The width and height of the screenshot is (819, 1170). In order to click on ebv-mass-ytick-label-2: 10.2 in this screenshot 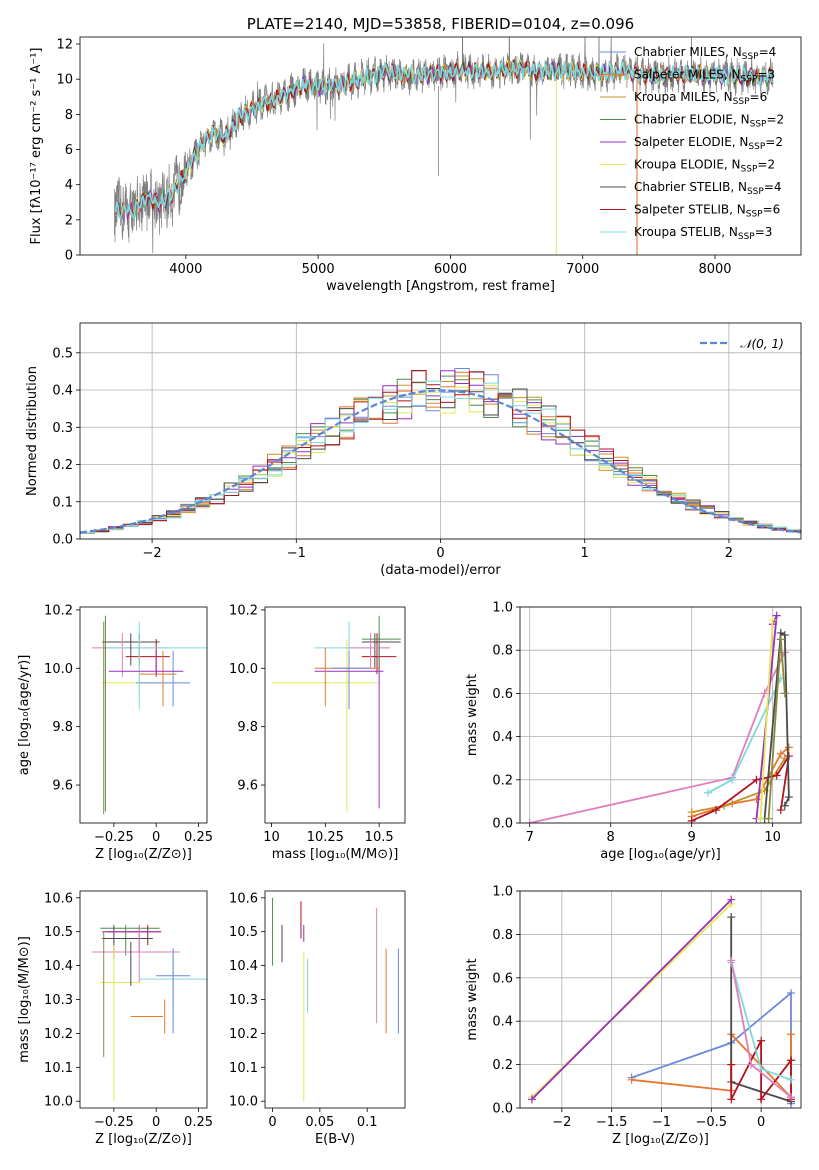, I will do `click(243, 1034)`.